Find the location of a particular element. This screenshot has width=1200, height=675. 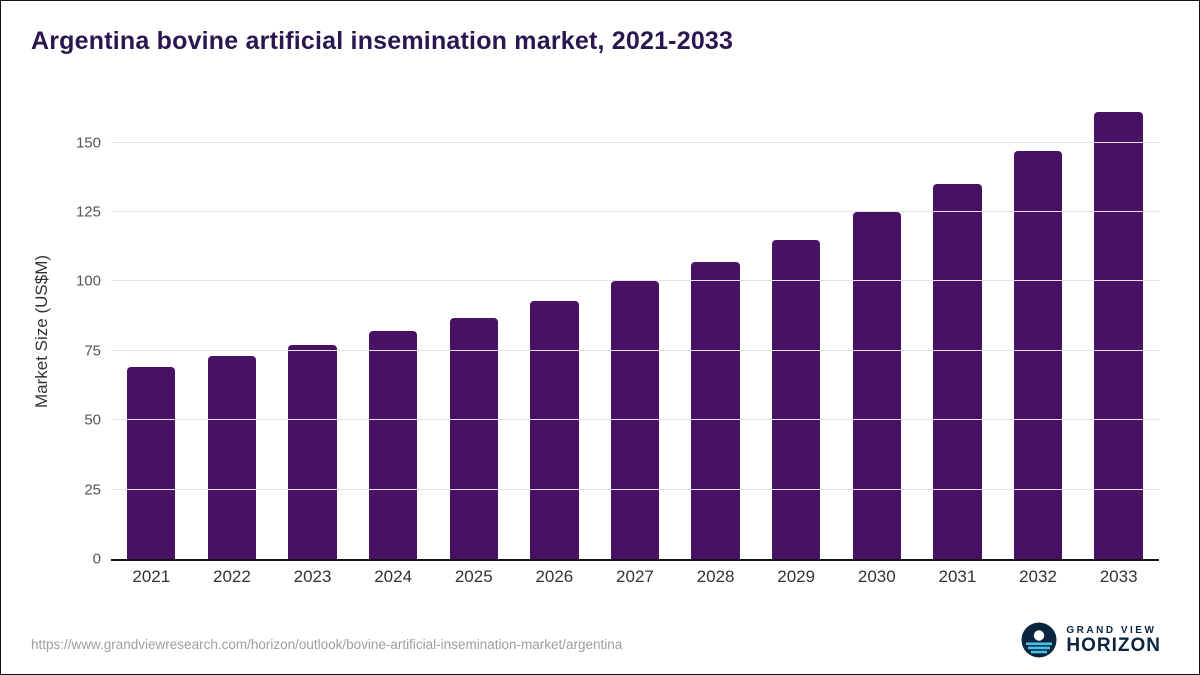

bar-2026 is located at coordinates (554, 429).